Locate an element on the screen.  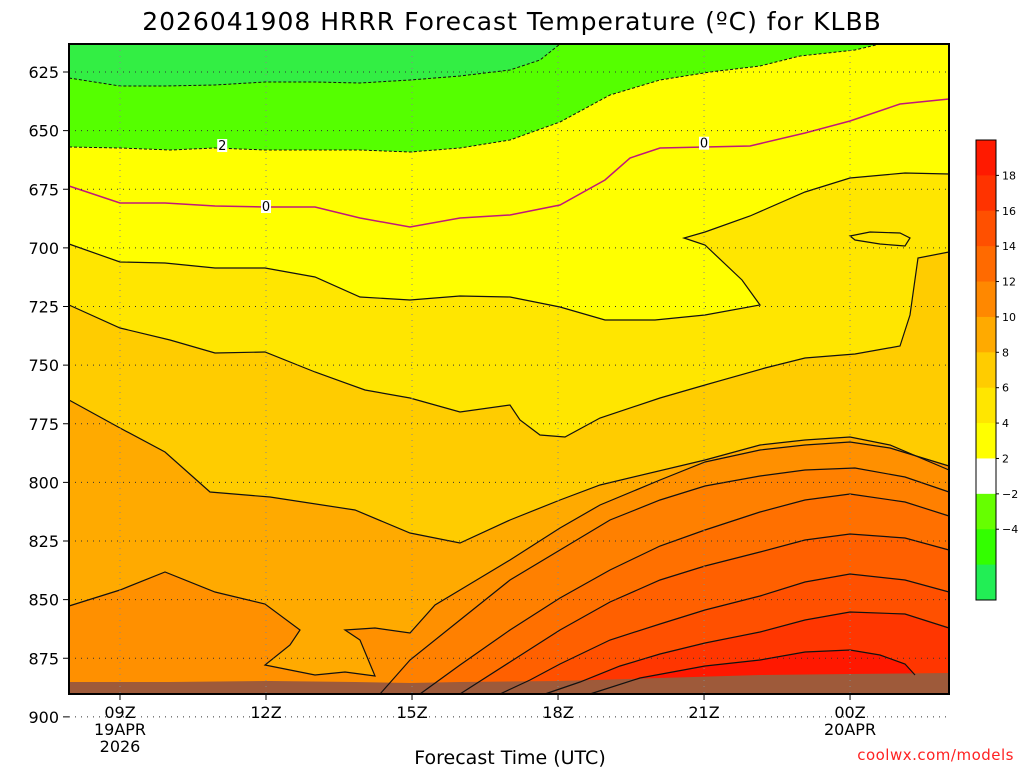
colorbar-tick-label: 2 is located at coordinates (1005, 458).